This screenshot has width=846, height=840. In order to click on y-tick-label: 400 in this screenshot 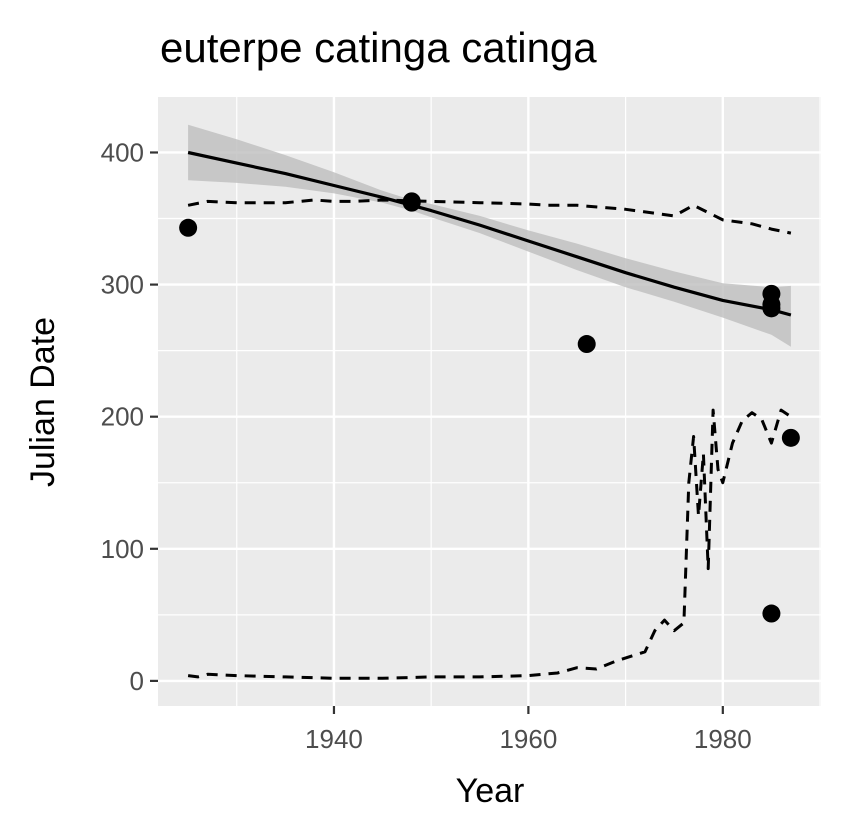, I will do `click(122, 152)`.